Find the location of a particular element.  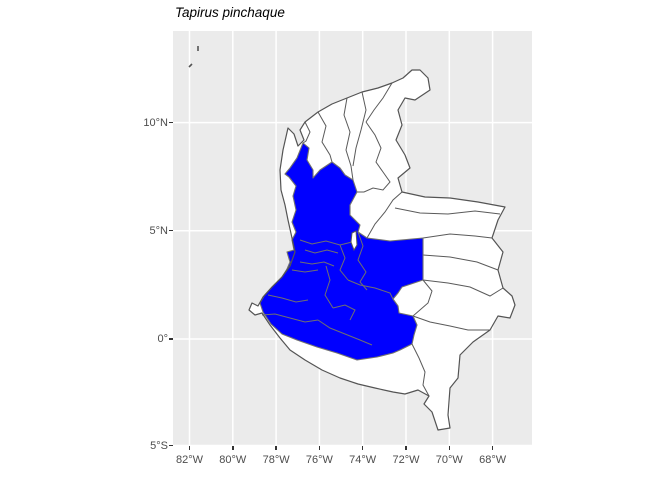

y-axis-tick-label: 5°S is located at coordinates (159, 445).